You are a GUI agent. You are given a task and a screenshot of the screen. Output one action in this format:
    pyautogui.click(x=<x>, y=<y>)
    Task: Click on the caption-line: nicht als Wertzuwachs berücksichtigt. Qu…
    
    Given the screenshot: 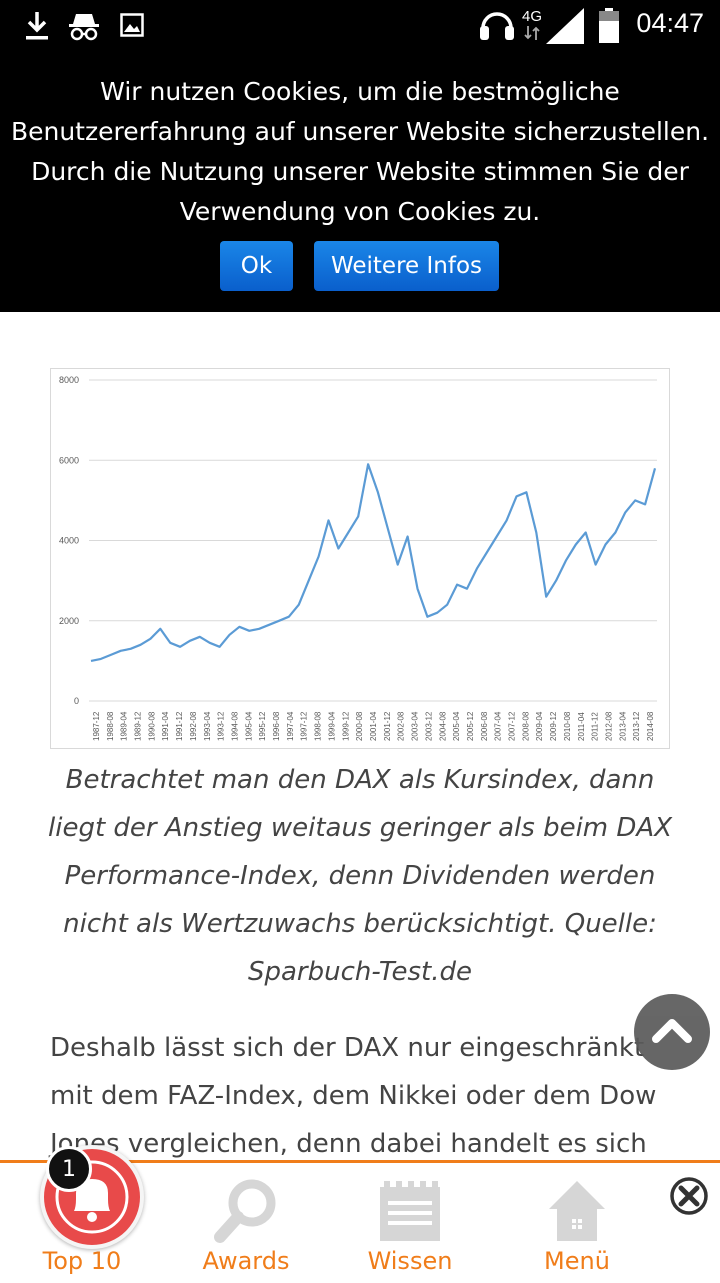 What is the action you would take?
    pyautogui.click(x=360, y=924)
    